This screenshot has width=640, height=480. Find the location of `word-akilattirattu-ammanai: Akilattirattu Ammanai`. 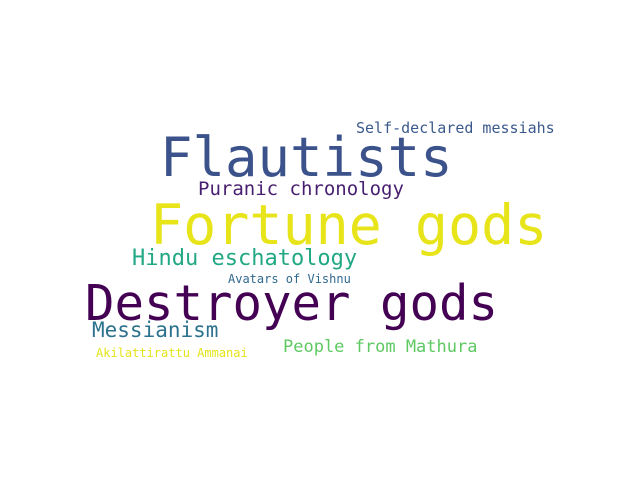

word-akilattirattu-ammanai: Akilattirattu Ammanai is located at coordinates (172, 353).